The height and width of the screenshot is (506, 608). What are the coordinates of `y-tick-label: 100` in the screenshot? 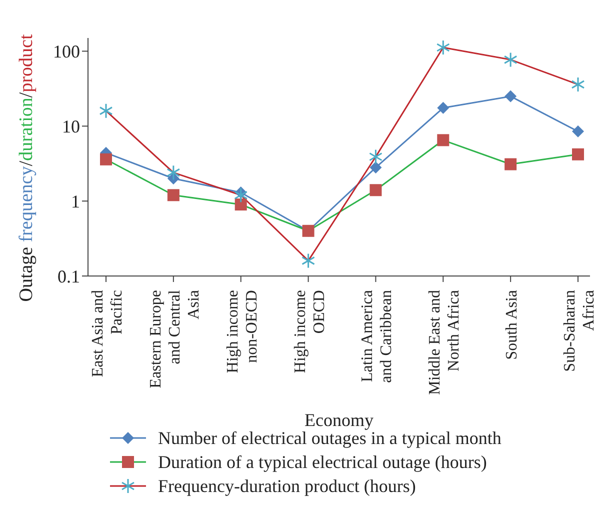 It's located at (66, 52).